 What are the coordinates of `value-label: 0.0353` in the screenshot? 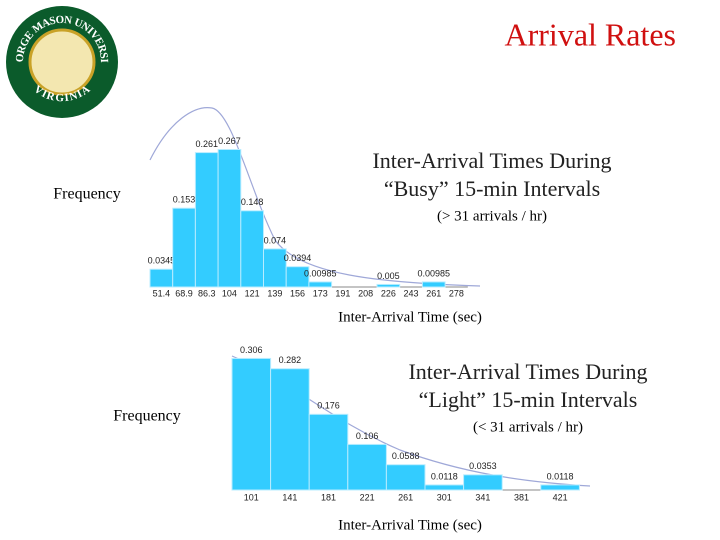 It's located at (483, 466).